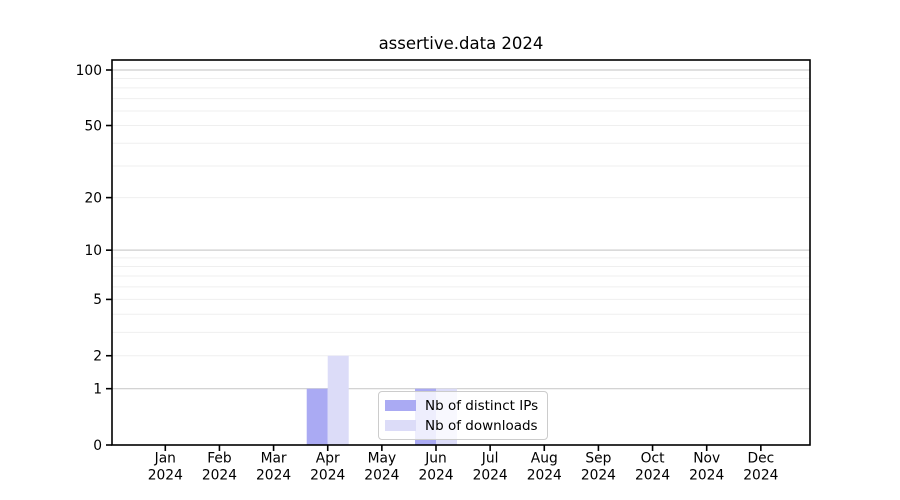 This screenshot has width=900, height=500. What do you see at coordinates (97, 390) in the screenshot?
I see `y-tick-label: 1` at bounding box center [97, 390].